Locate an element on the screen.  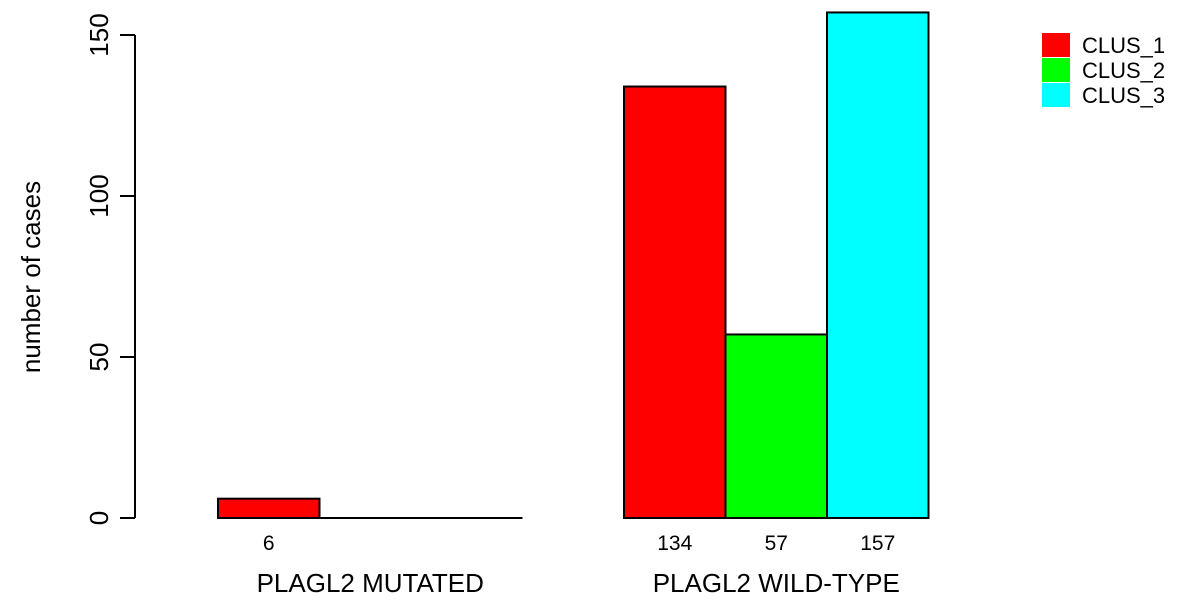
y-axis: 0 50 100 150 is located at coordinates (110, 269).